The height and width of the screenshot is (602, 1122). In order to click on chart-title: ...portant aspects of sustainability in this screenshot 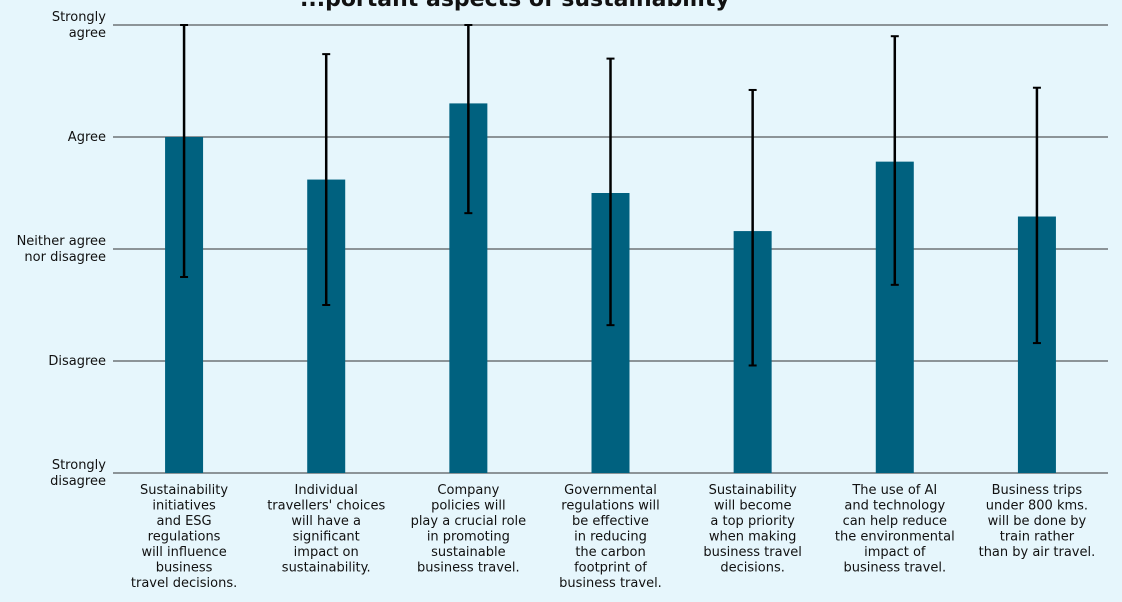, I will do `click(515, 6)`.